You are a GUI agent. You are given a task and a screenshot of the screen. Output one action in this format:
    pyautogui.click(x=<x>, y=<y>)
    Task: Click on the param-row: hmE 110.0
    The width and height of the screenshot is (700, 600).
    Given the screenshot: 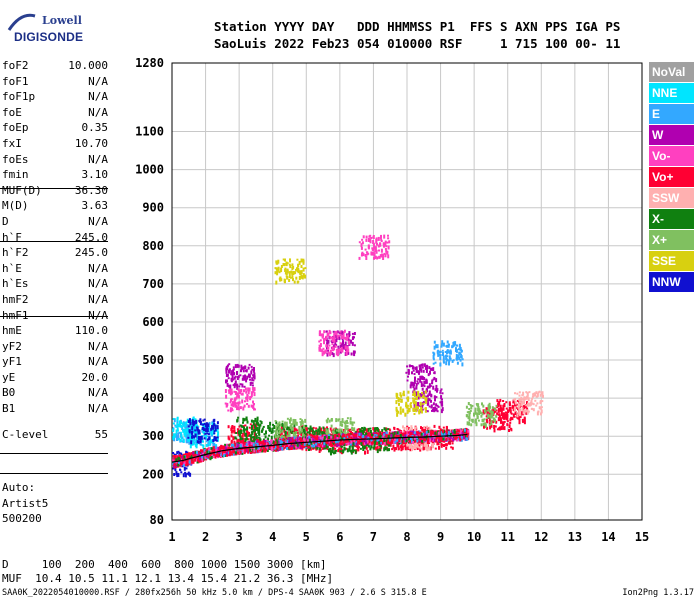 What is the action you would take?
    pyautogui.click(x=55, y=331)
    